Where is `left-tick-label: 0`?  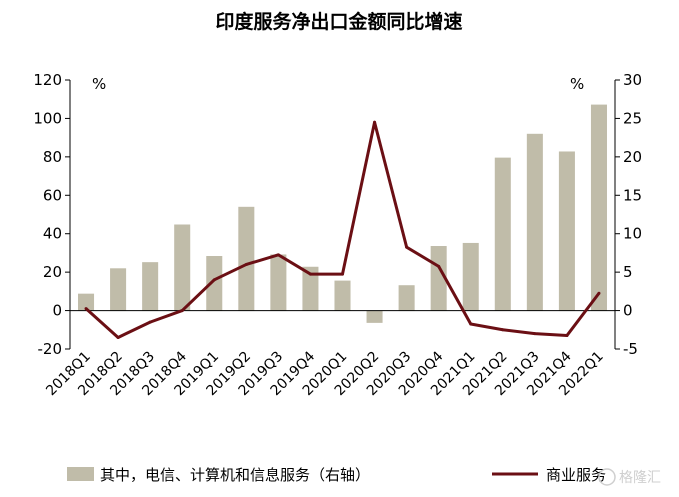 left-tick-label: 0 is located at coordinates (57, 311).